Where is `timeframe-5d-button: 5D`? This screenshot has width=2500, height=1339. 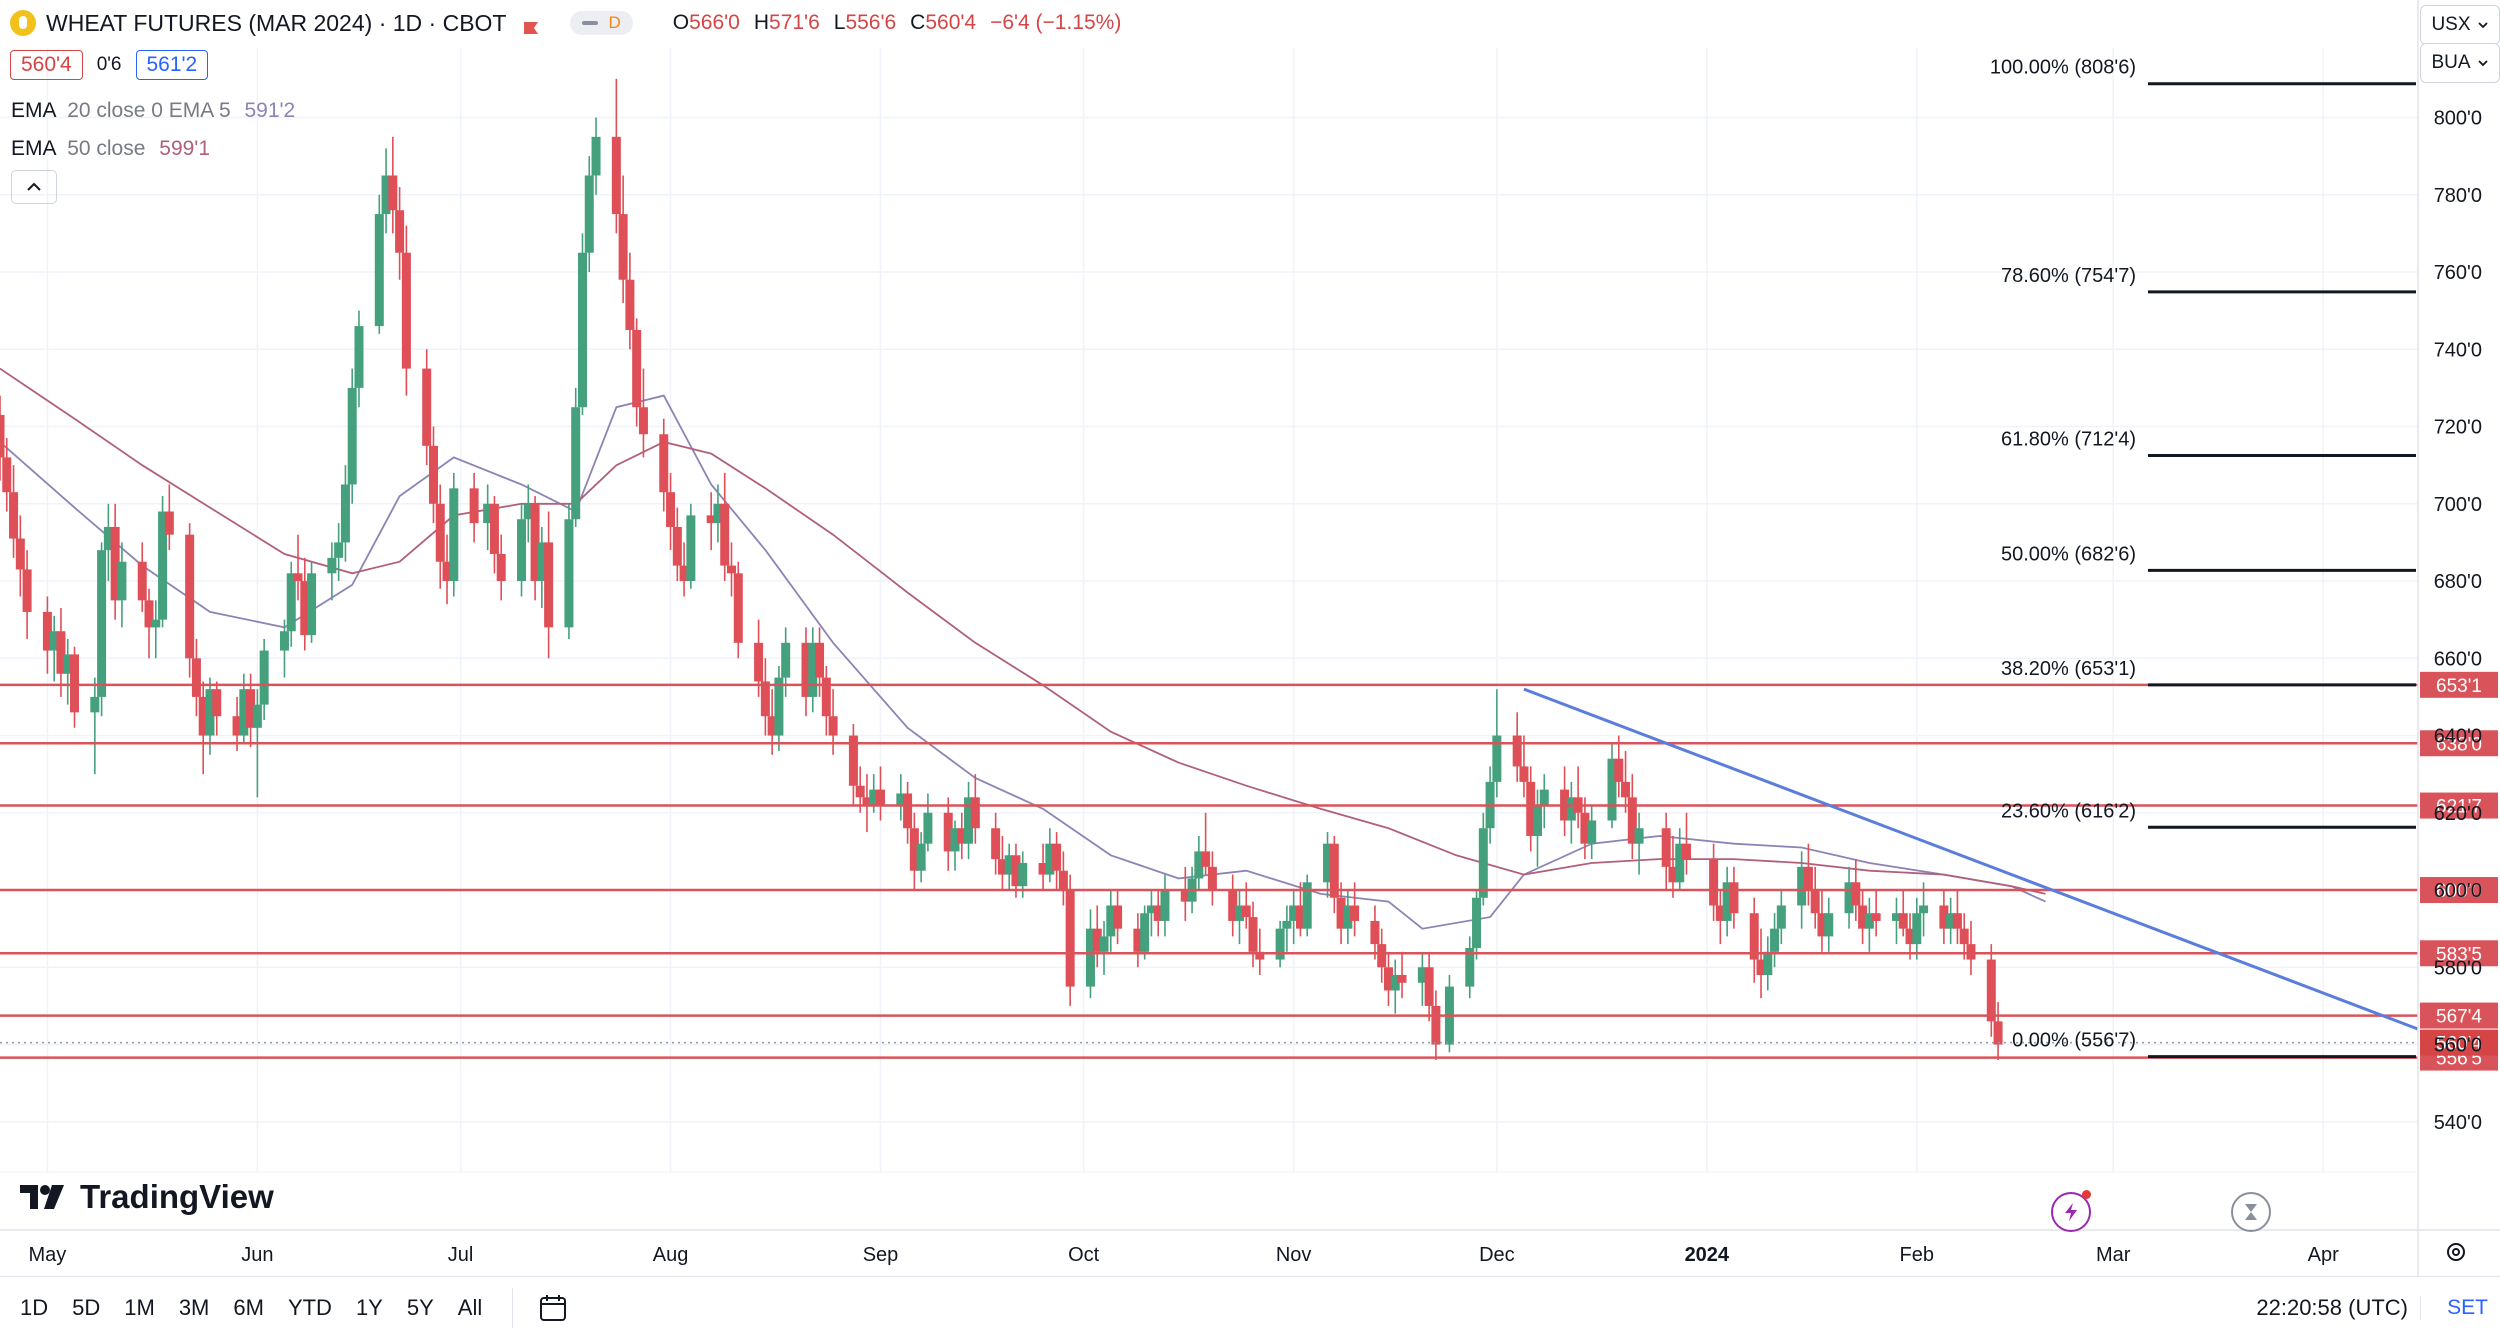
timeframe-5d-button: 5D is located at coordinates (86, 1307).